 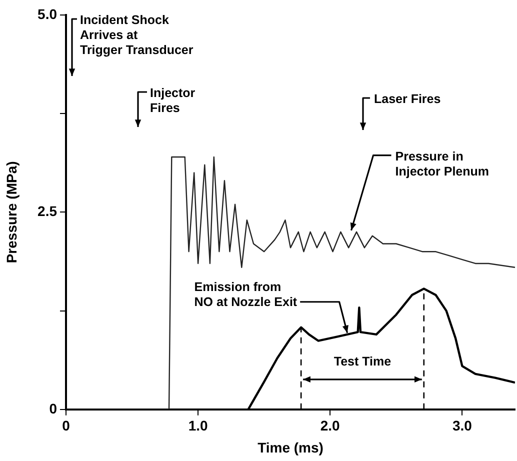 What do you see at coordinates (137, 35) in the screenshot?
I see `annotation: Incident Shock Arrives at Trigger Transducer` at bounding box center [137, 35].